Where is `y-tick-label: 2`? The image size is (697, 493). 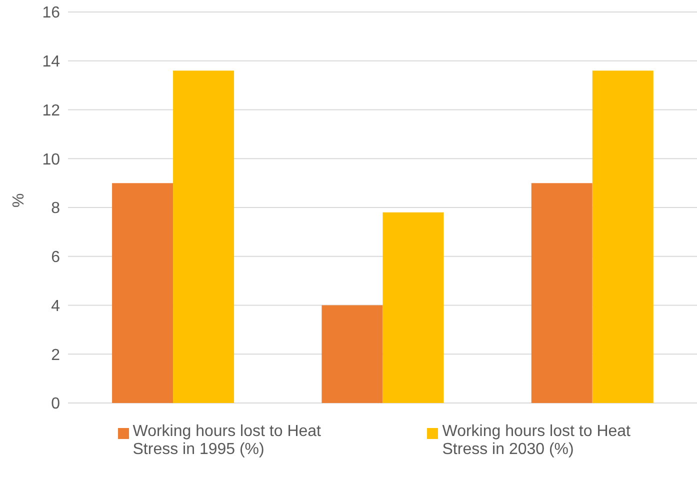
y-tick-label: 2 is located at coordinates (55, 355).